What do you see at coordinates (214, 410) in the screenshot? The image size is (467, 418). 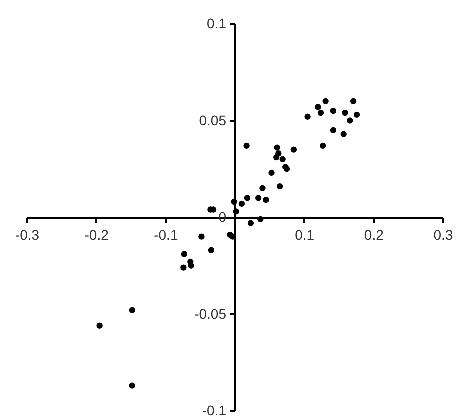 I see `y-tick-label: -0.1` at bounding box center [214, 410].